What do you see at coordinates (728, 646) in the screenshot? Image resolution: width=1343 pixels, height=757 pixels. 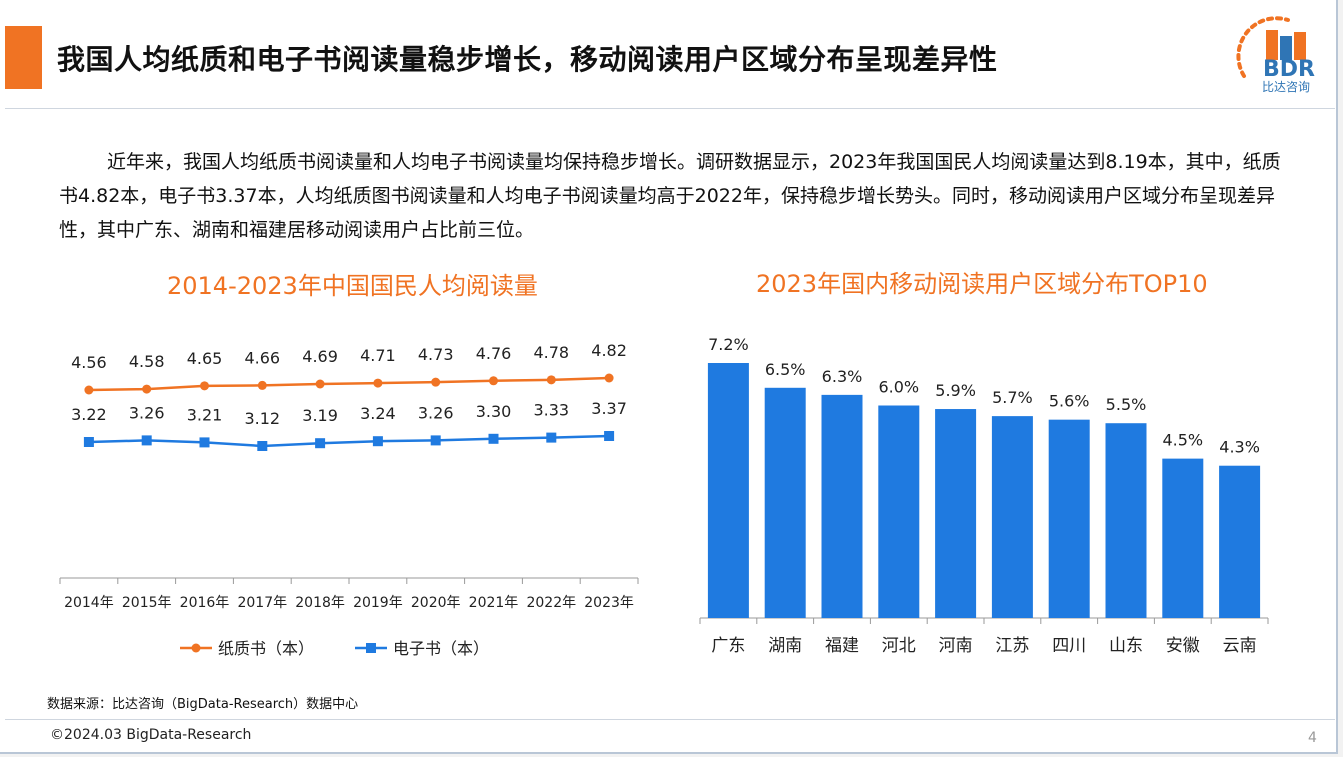 I see `x-tick-label: 广东` at bounding box center [728, 646].